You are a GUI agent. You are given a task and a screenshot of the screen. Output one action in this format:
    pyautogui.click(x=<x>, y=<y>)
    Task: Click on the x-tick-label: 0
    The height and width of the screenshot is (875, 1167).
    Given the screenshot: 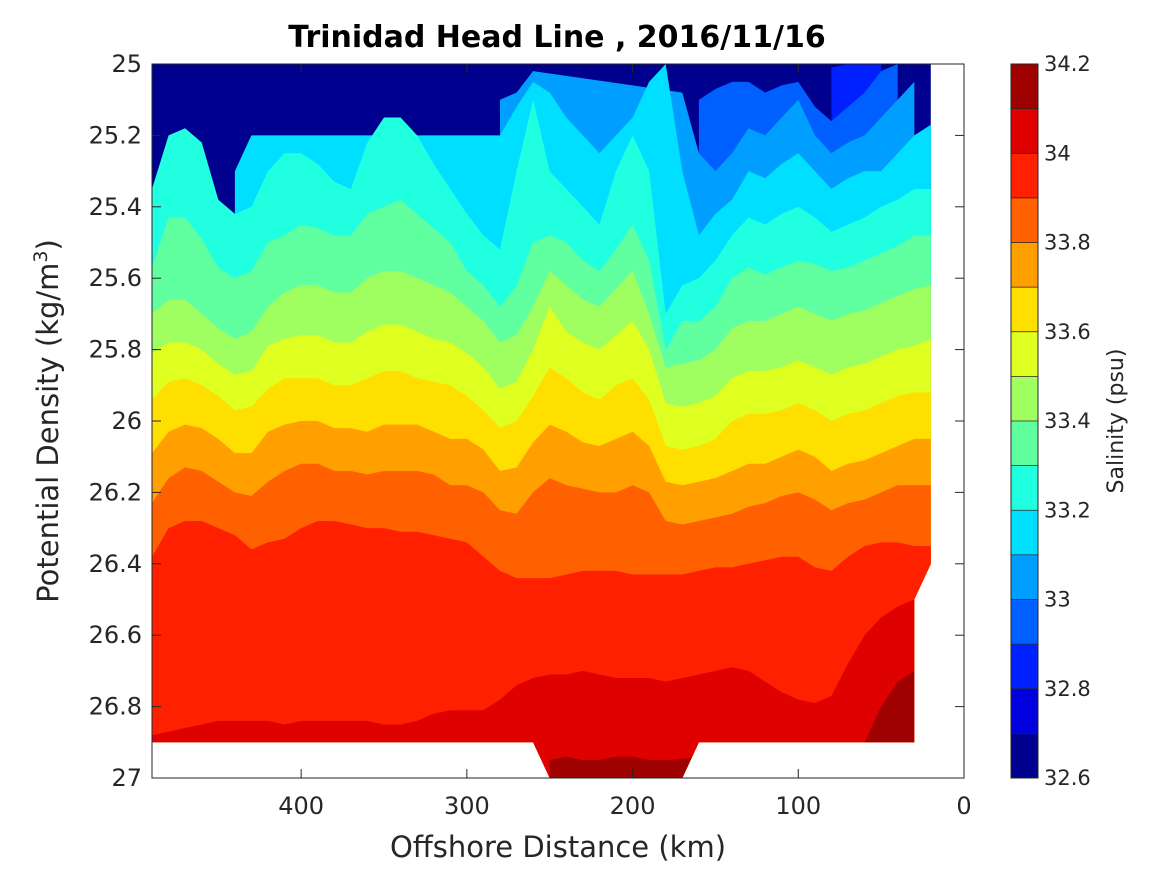 What is the action you would take?
    pyautogui.click(x=963, y=806)
    